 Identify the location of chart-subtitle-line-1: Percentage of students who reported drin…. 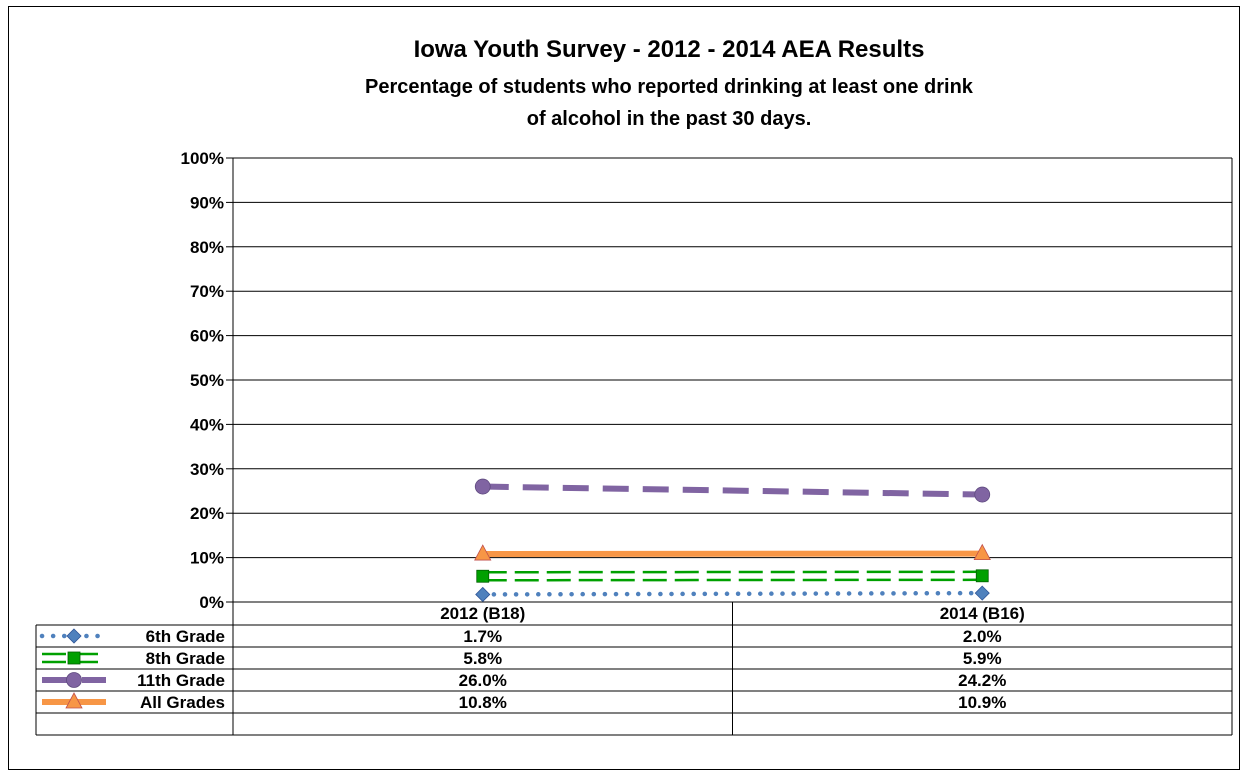
(669, 87).